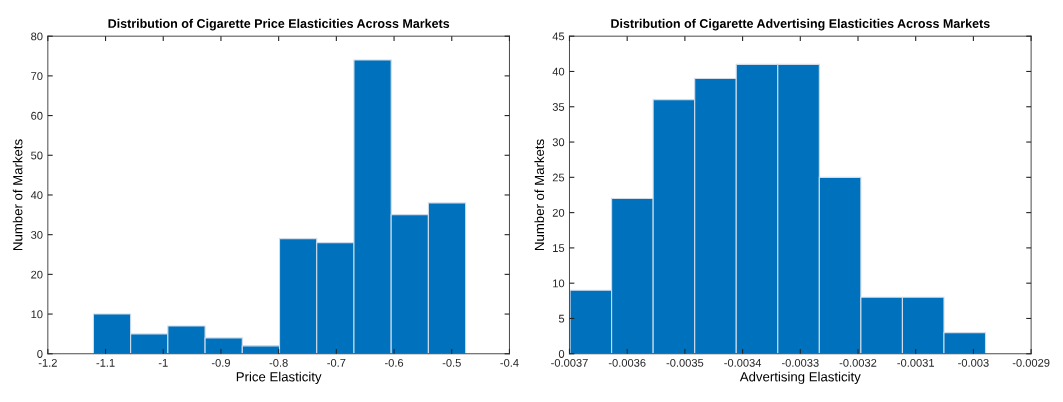 Image resolution: width=1063 pixels, height=402 pixels. What do you see at coordinates (394, 362) in the screenshot?
I see `x-tick-label: -0.6` at bounding box center [394, 362].